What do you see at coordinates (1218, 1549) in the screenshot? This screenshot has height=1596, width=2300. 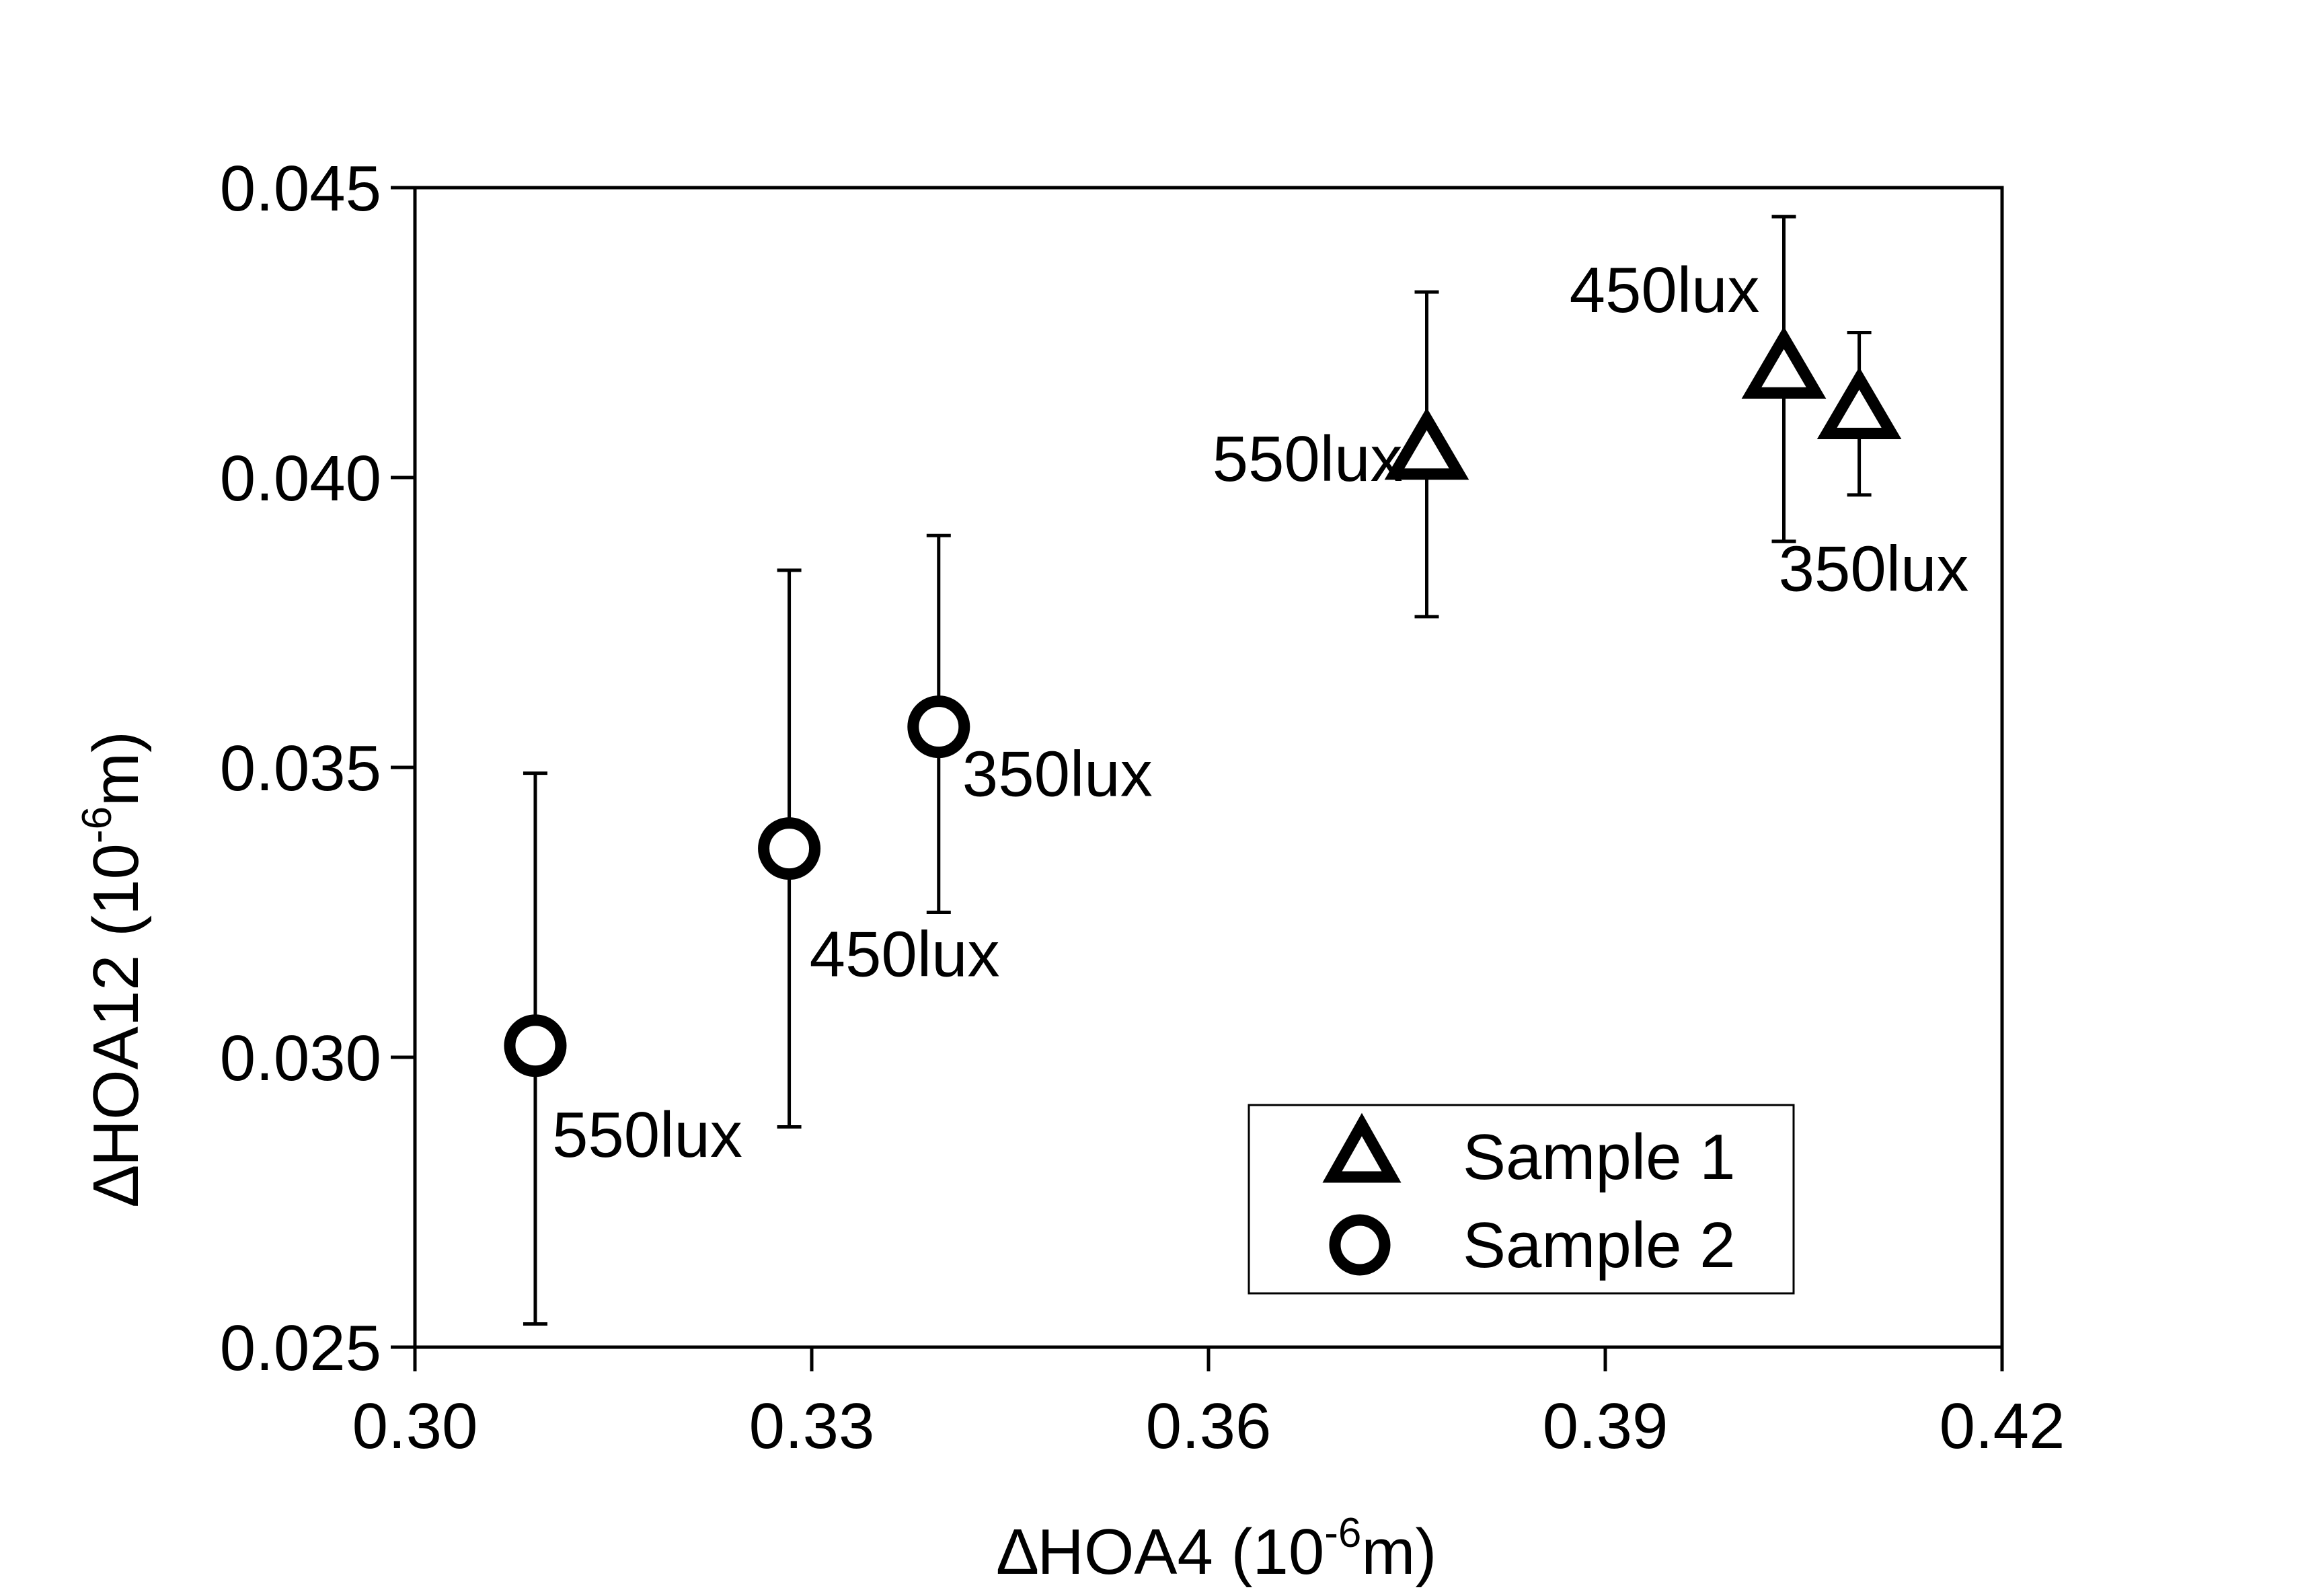 I see `x-axis-title: ∆HOA4 (10-6m)` at bounding box center [1218, 1549].